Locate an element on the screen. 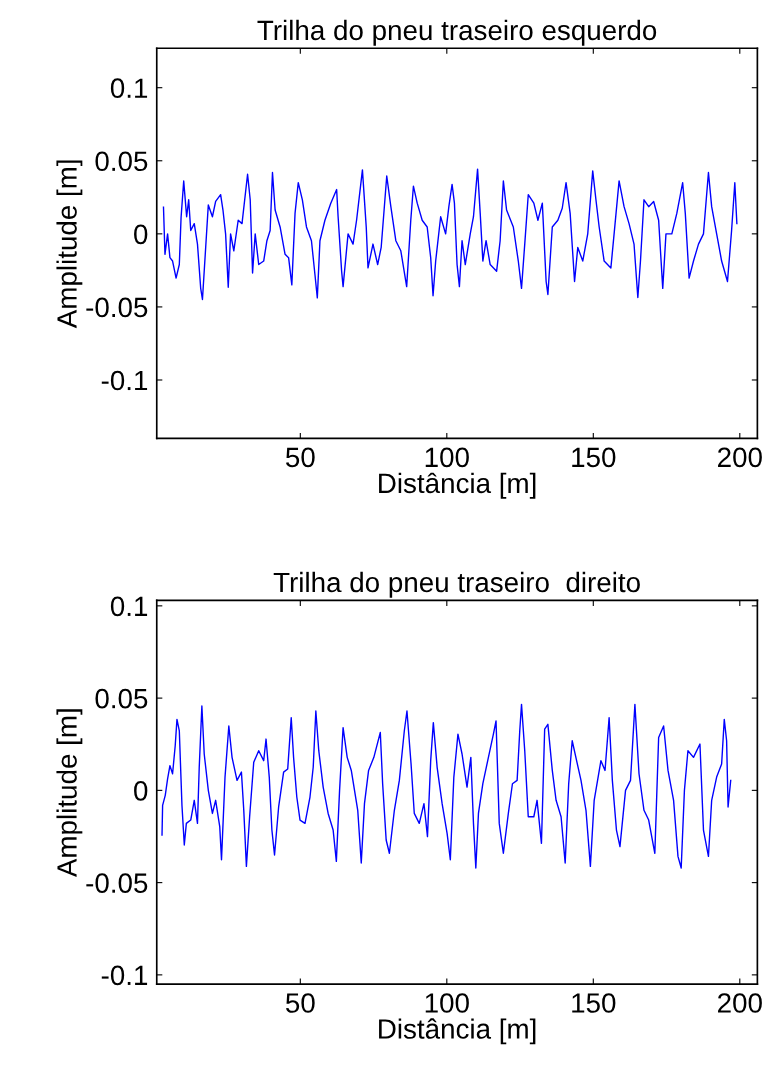 The width and height of the screenshot is (776, 1072). chart-title: Trilha do pneu traseiro direito is located at coordinates (456, 584).